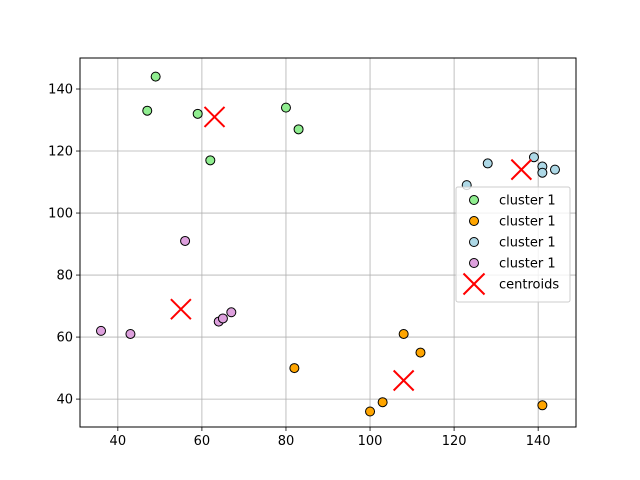  What do you see at coordinates (118, 441) in the screenshot?
I see `x-tick-label: 40` at bounding box center [118, 441].